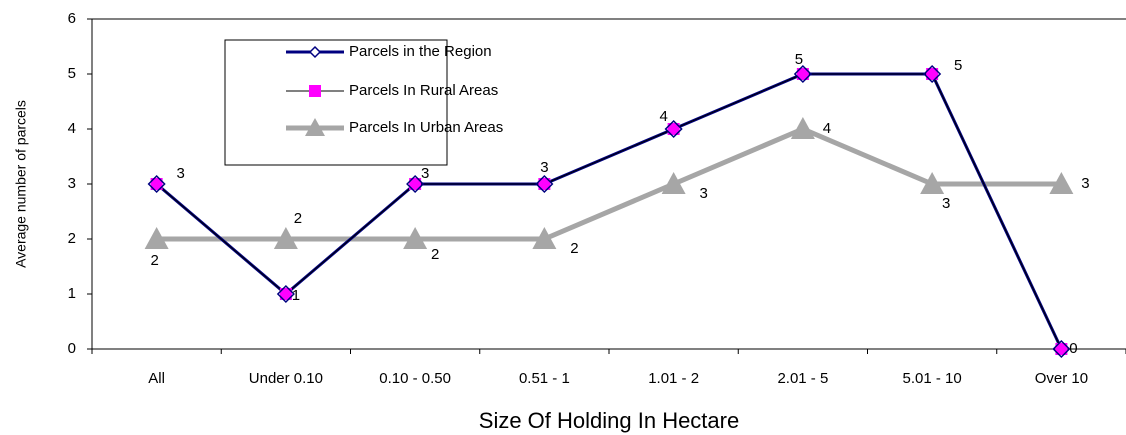  I want to click on data-label: 0, so click(1073, 348).